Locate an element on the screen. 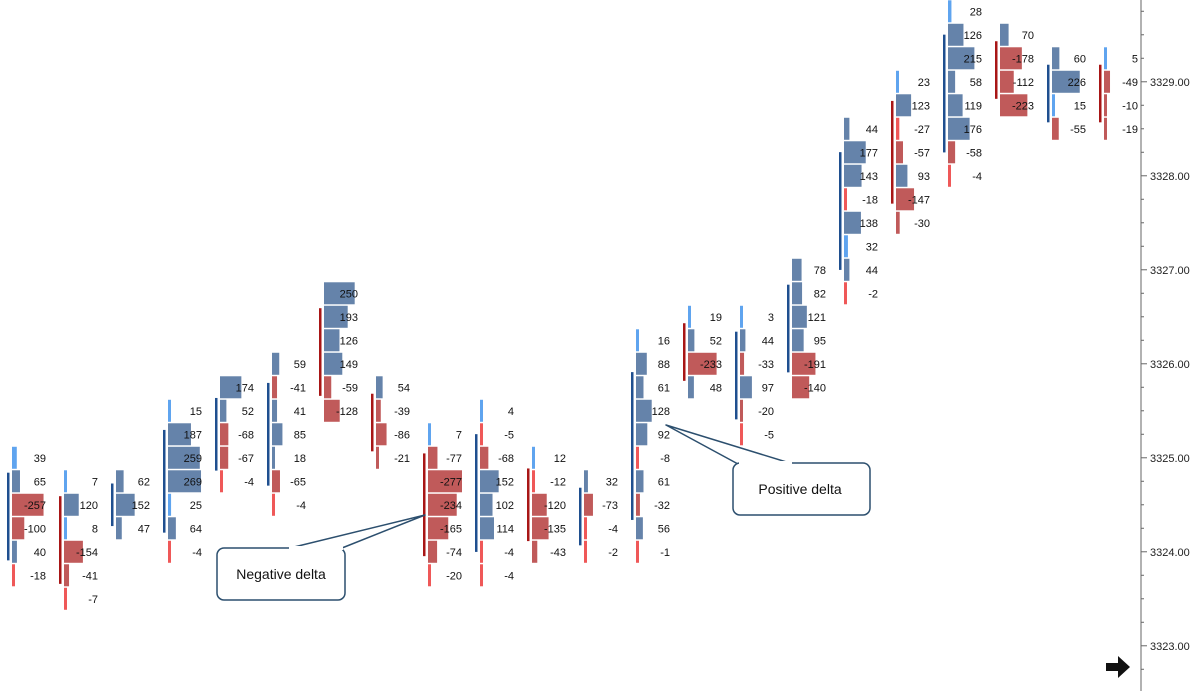 The height and width of the screenshot is (691, 1197). footprint-value-label: 88 is located at coordinates (664, 365).